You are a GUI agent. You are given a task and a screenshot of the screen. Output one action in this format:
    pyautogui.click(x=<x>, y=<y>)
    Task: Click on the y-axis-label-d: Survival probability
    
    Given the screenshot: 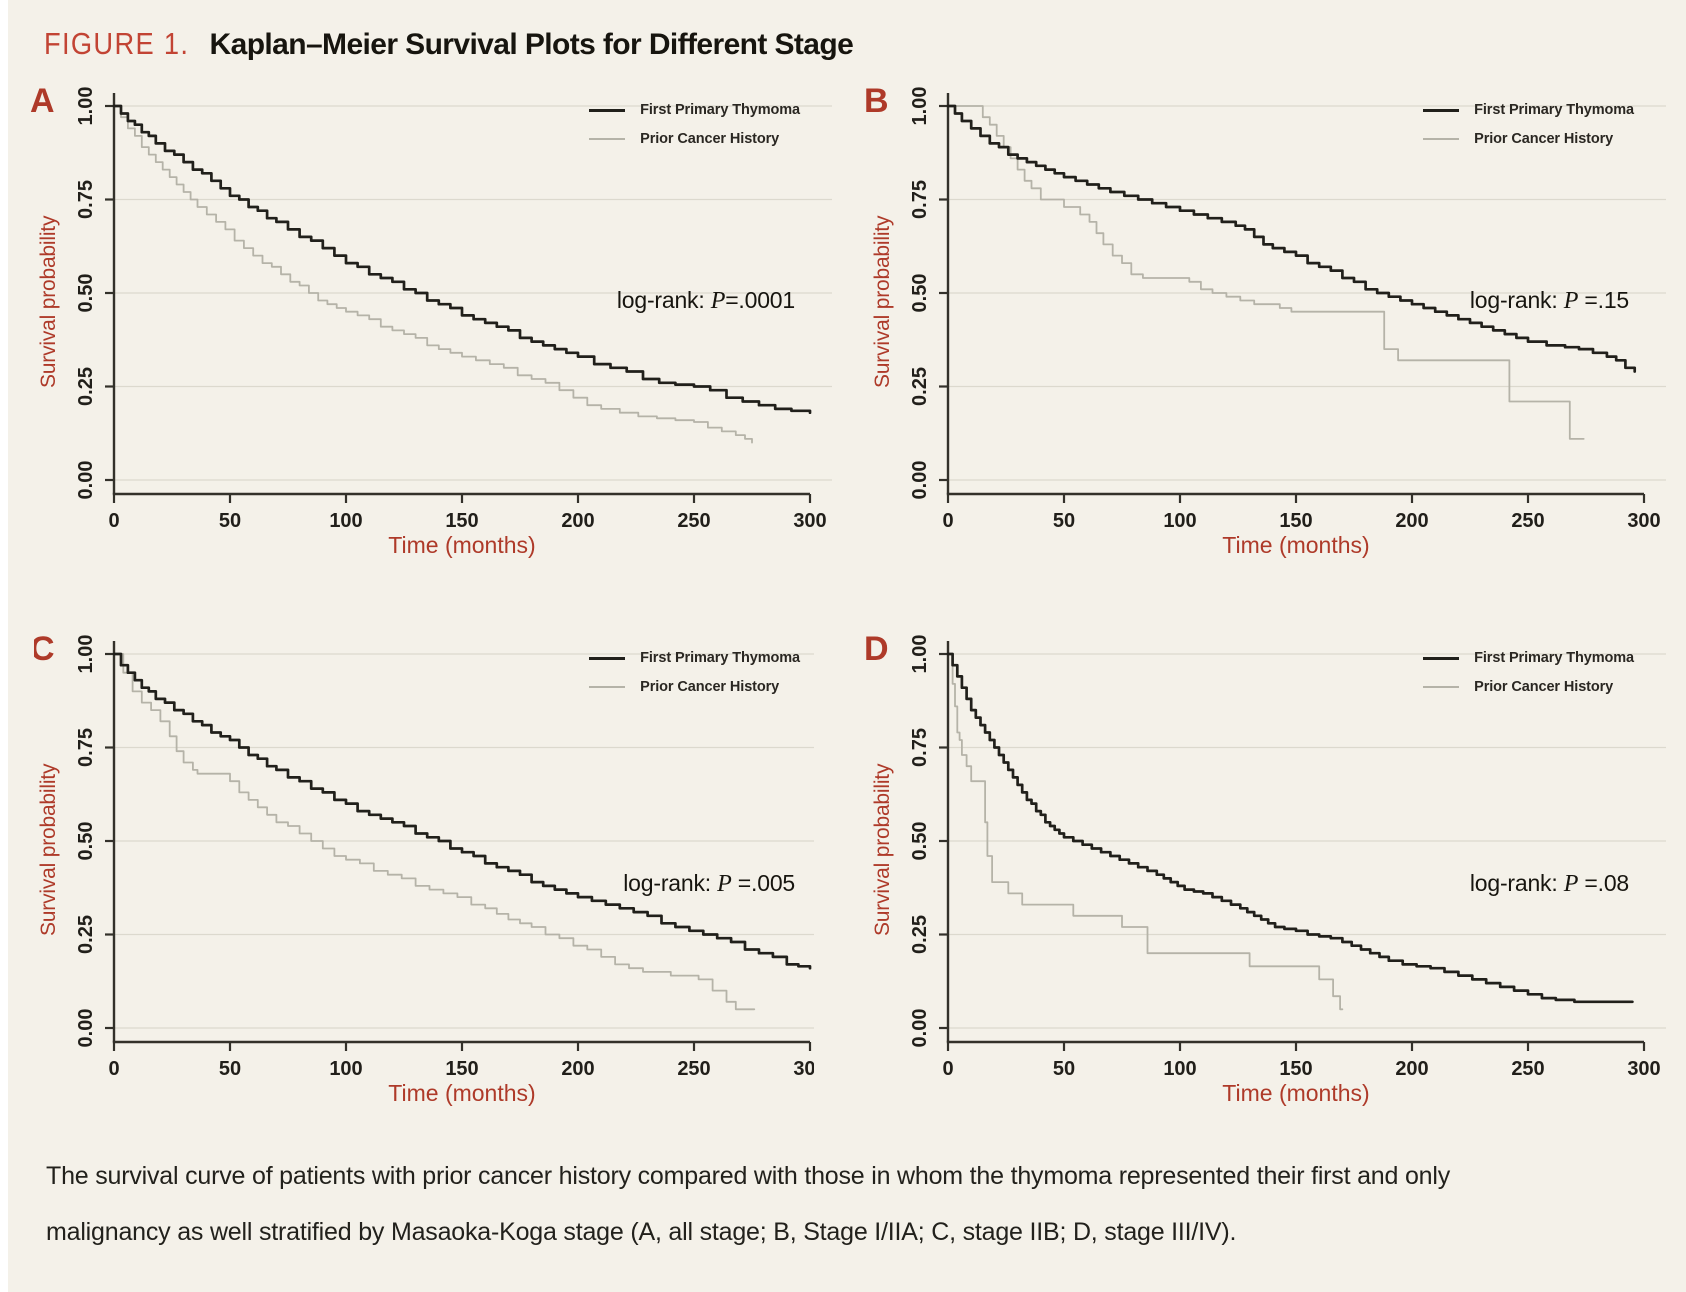 What is the action you would take?
    pyautogui.click(x=882, y=850)
    